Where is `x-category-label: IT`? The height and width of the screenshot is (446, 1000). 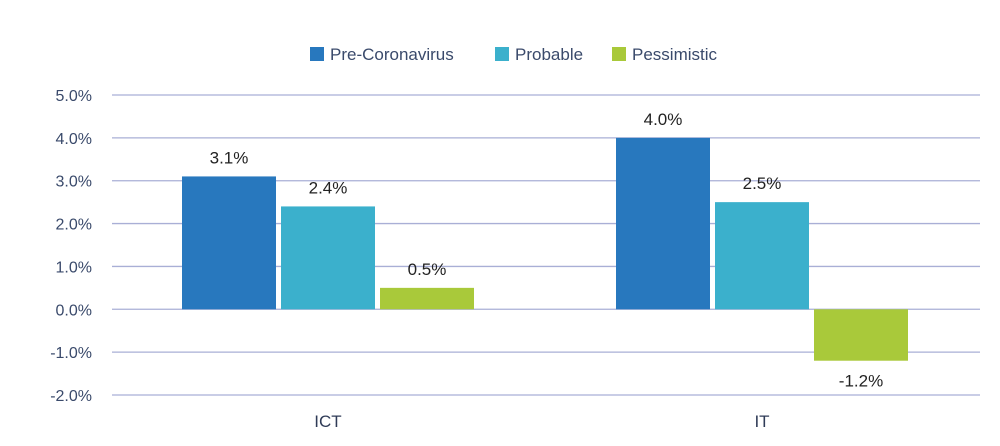 x-category-label: IT is located at coordinates (761, 421).